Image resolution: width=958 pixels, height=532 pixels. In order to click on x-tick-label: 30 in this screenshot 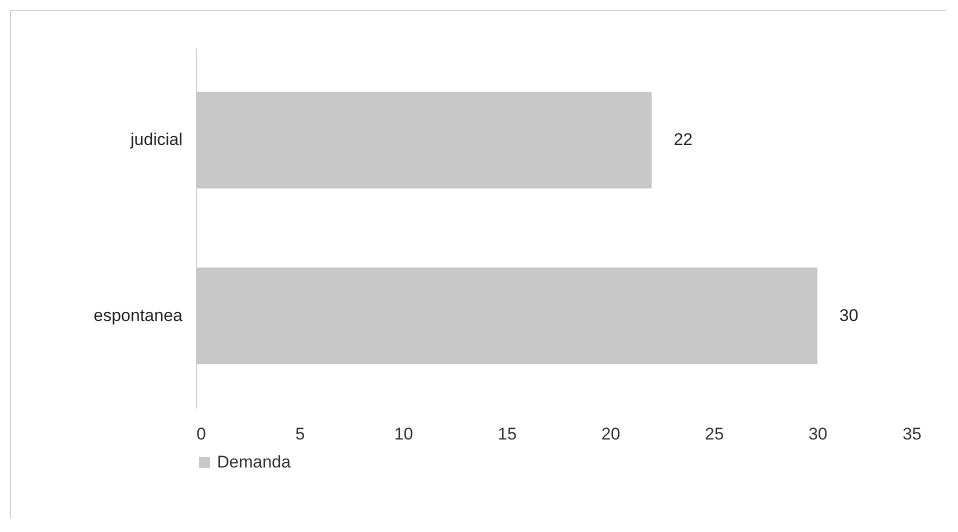, I will do `click(818, 434)`.